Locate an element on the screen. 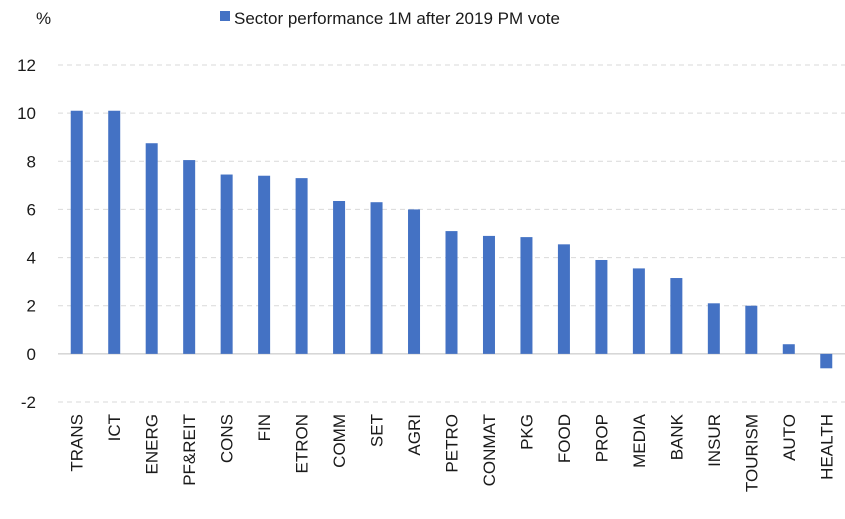 This screenshot has width=845, height=519. x-tick-label: ICT is located at coordinates (114, 427).